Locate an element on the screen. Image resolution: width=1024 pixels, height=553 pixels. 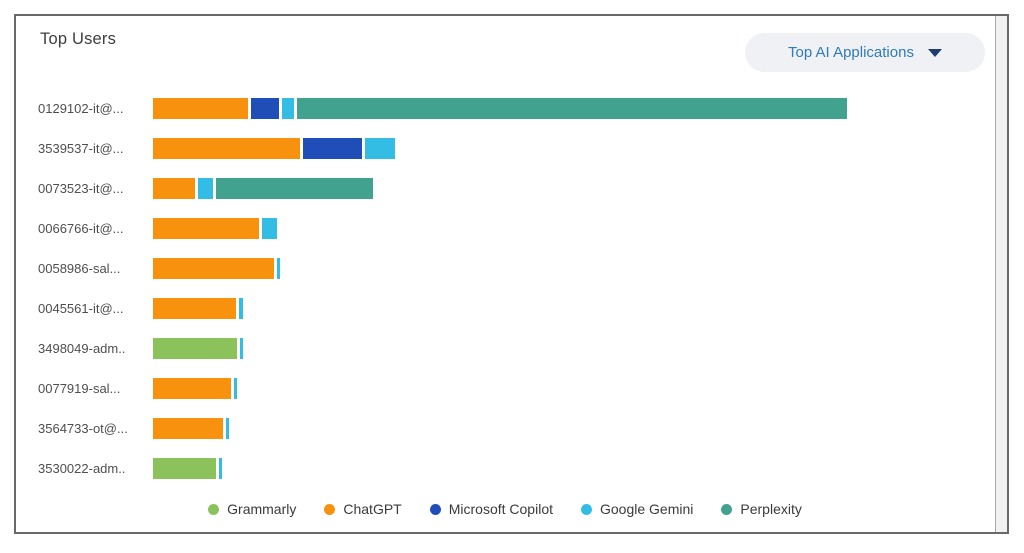
row-label: 3498049-adm.. is located at coordinates (82, 348).